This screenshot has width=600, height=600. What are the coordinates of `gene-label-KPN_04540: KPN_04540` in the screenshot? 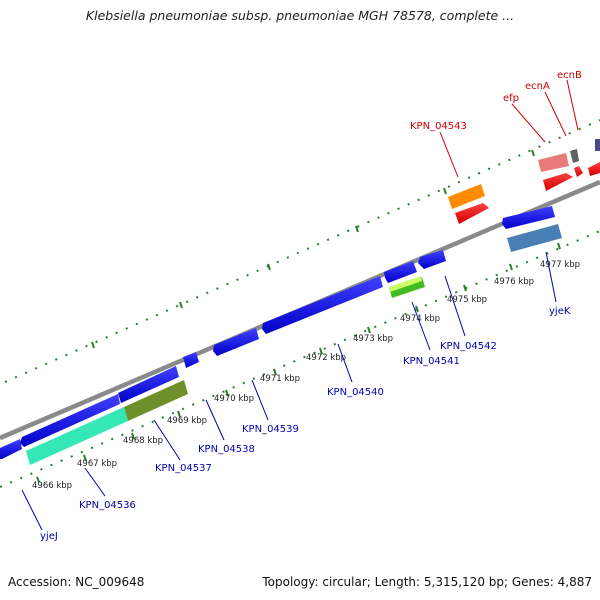 It's located at (355, 392).